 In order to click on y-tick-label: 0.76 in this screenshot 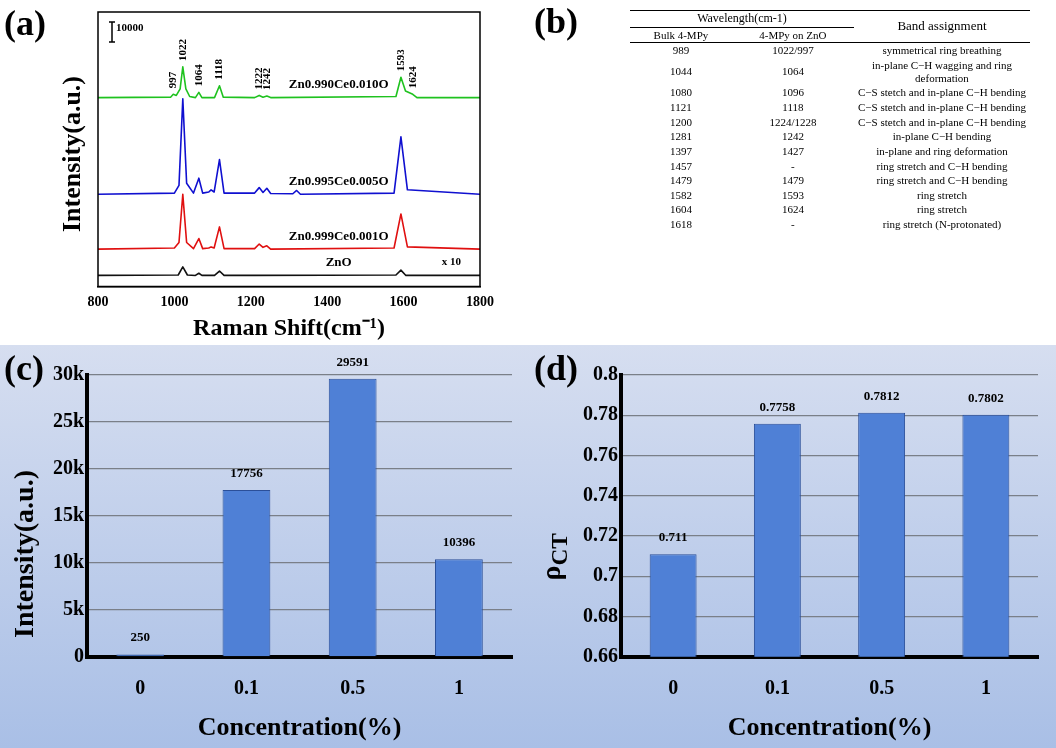, I will do `click(600, 453)`.